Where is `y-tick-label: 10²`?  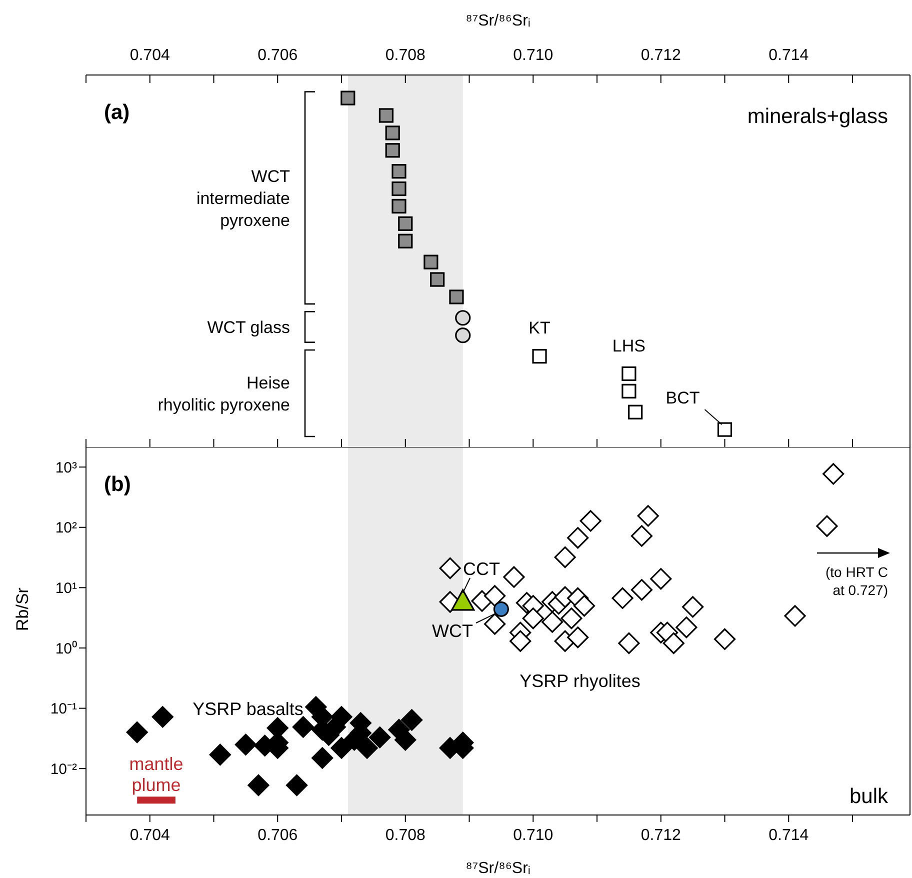 y-tick-label: 10² is located at coordinates (66, 528).